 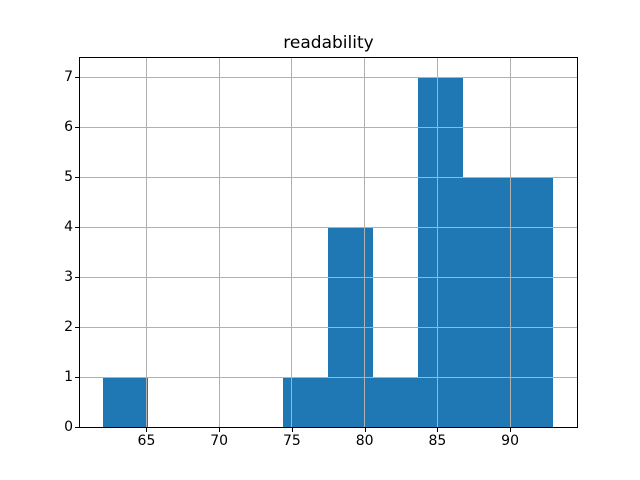 I want to click on x-tick-label: 65, so click(x=146, y=441).